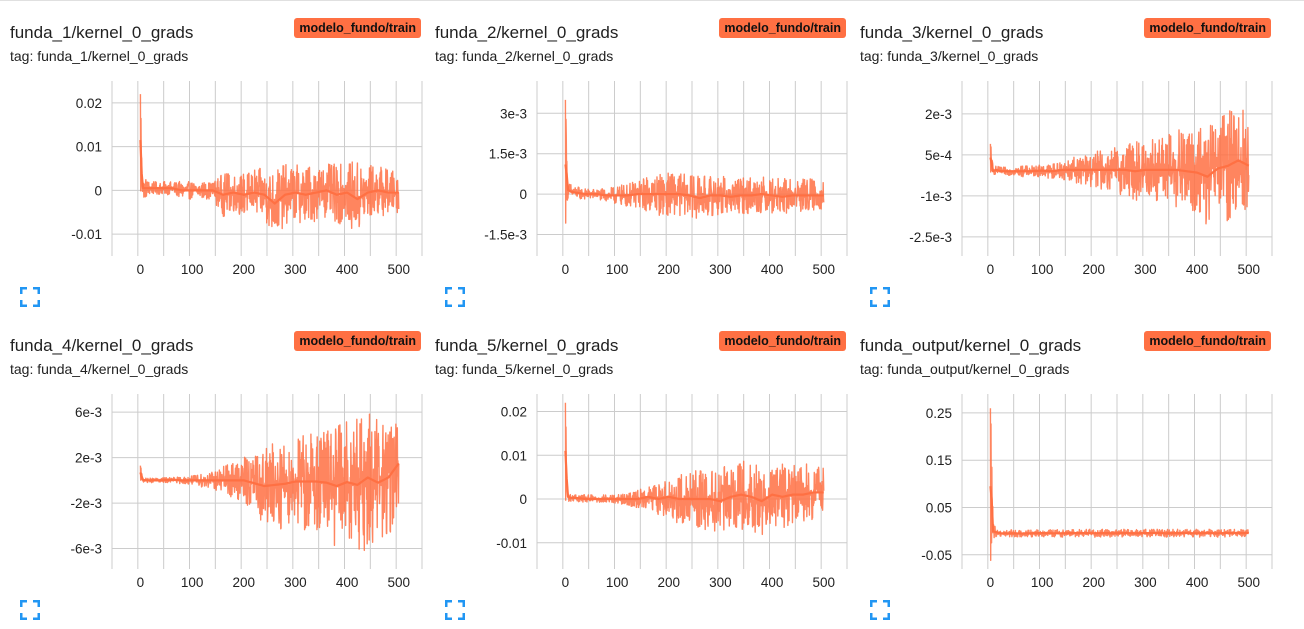 The width and height of the screenshot is (1304, 629). I want to click on chart-plot: 2e-3 5e-4 -1e-3 -2.5e-3 0 100 200 300 400 500, so click(1091, 179).